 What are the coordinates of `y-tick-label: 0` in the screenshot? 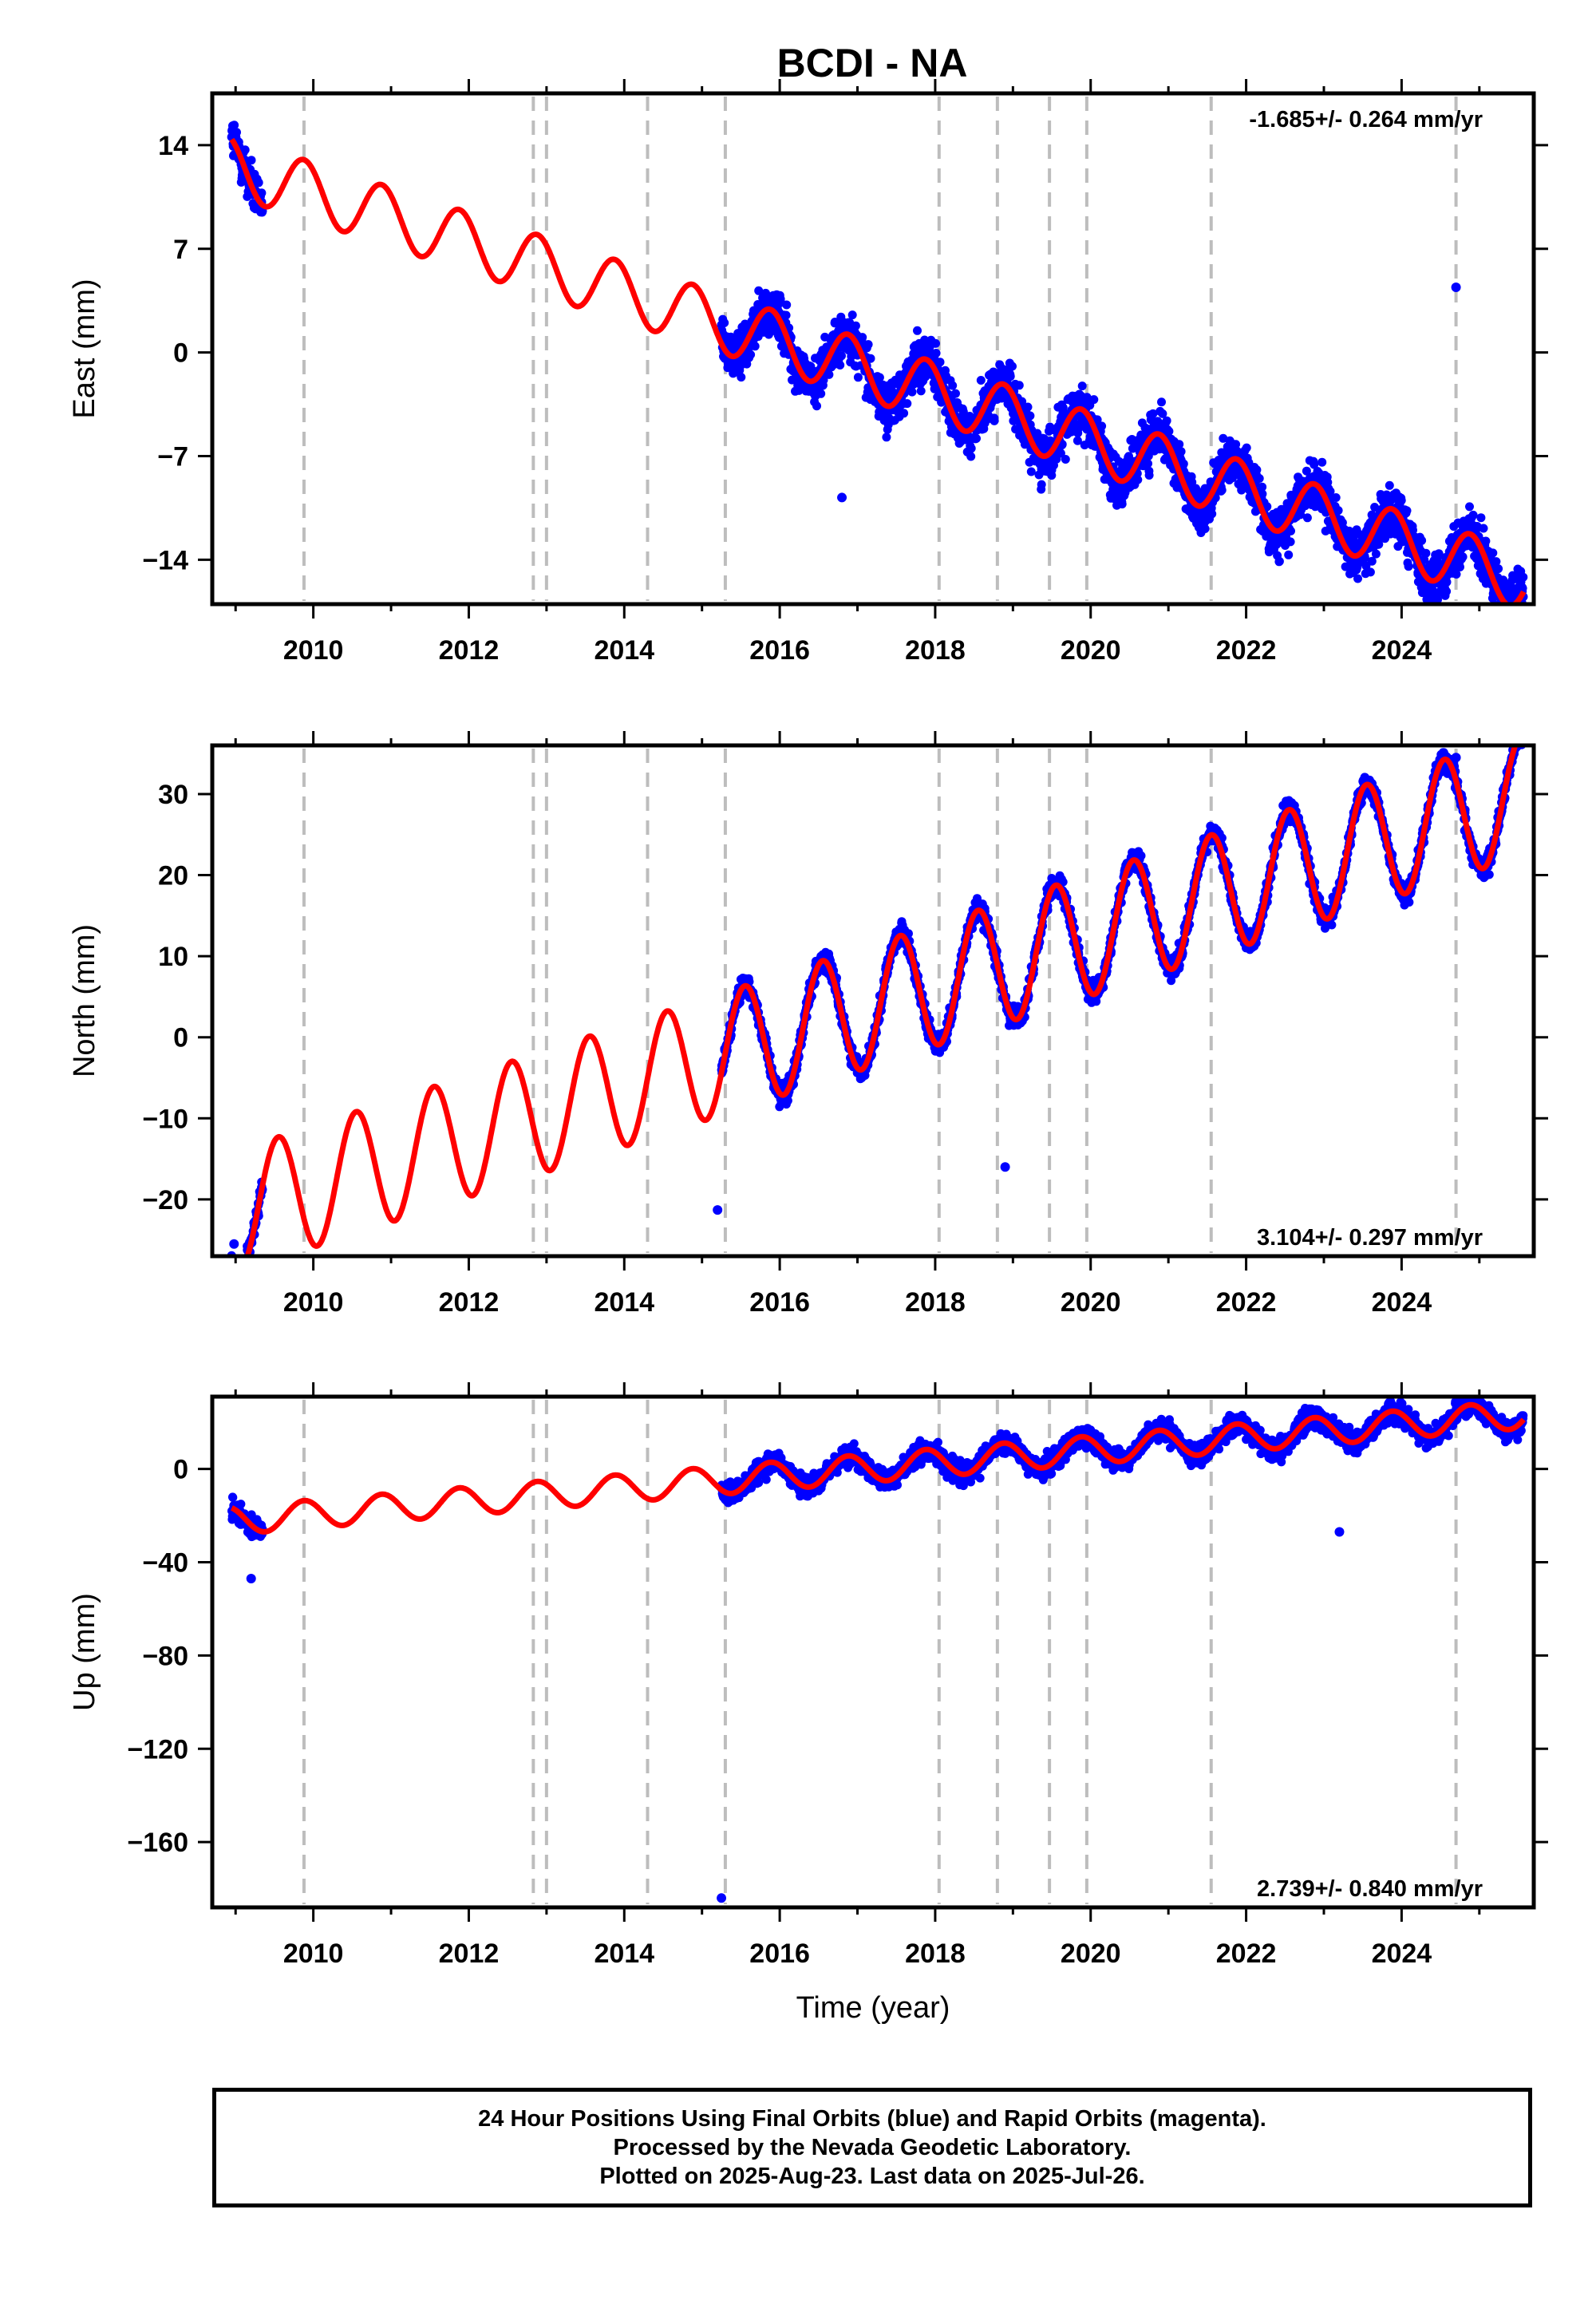 It's located at (180, 353).